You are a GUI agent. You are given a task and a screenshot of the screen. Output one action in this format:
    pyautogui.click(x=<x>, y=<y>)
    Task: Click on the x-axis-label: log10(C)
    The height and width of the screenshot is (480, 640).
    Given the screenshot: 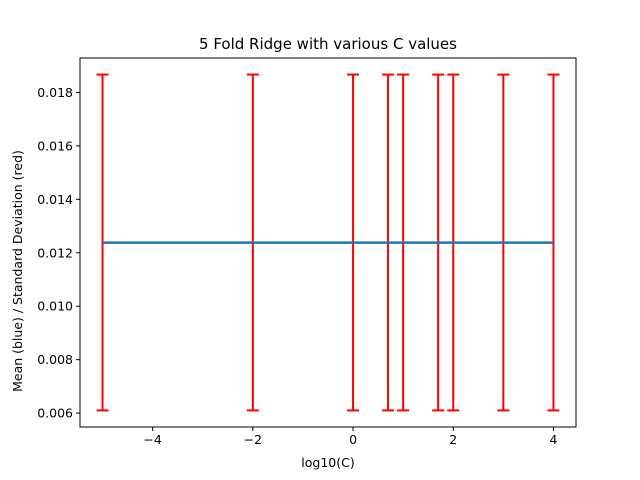 What is the action you would take?
    pyautogui.click(x=327, y=462)
    